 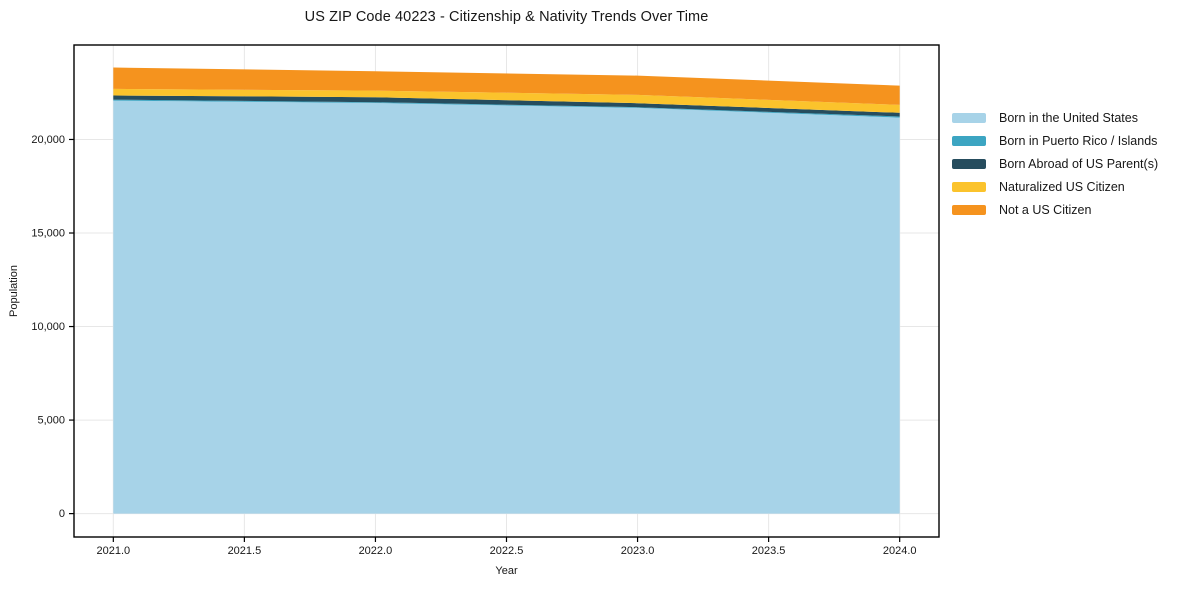 I want to click on x-tick-label: 2022.5, so click(x=507, y=551).